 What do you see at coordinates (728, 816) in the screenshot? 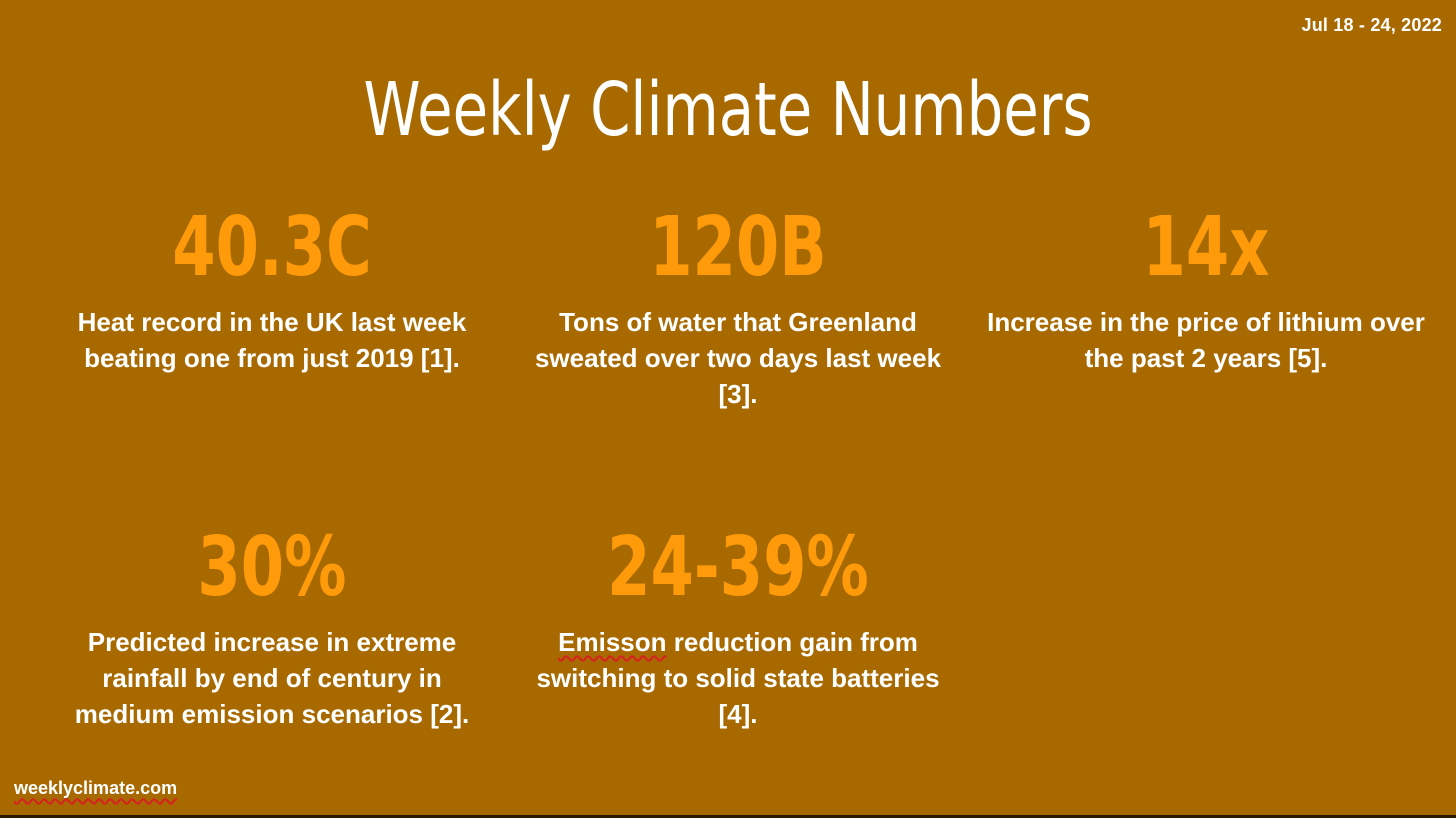
I see `bottom-border` at bounding box center [728, 816].